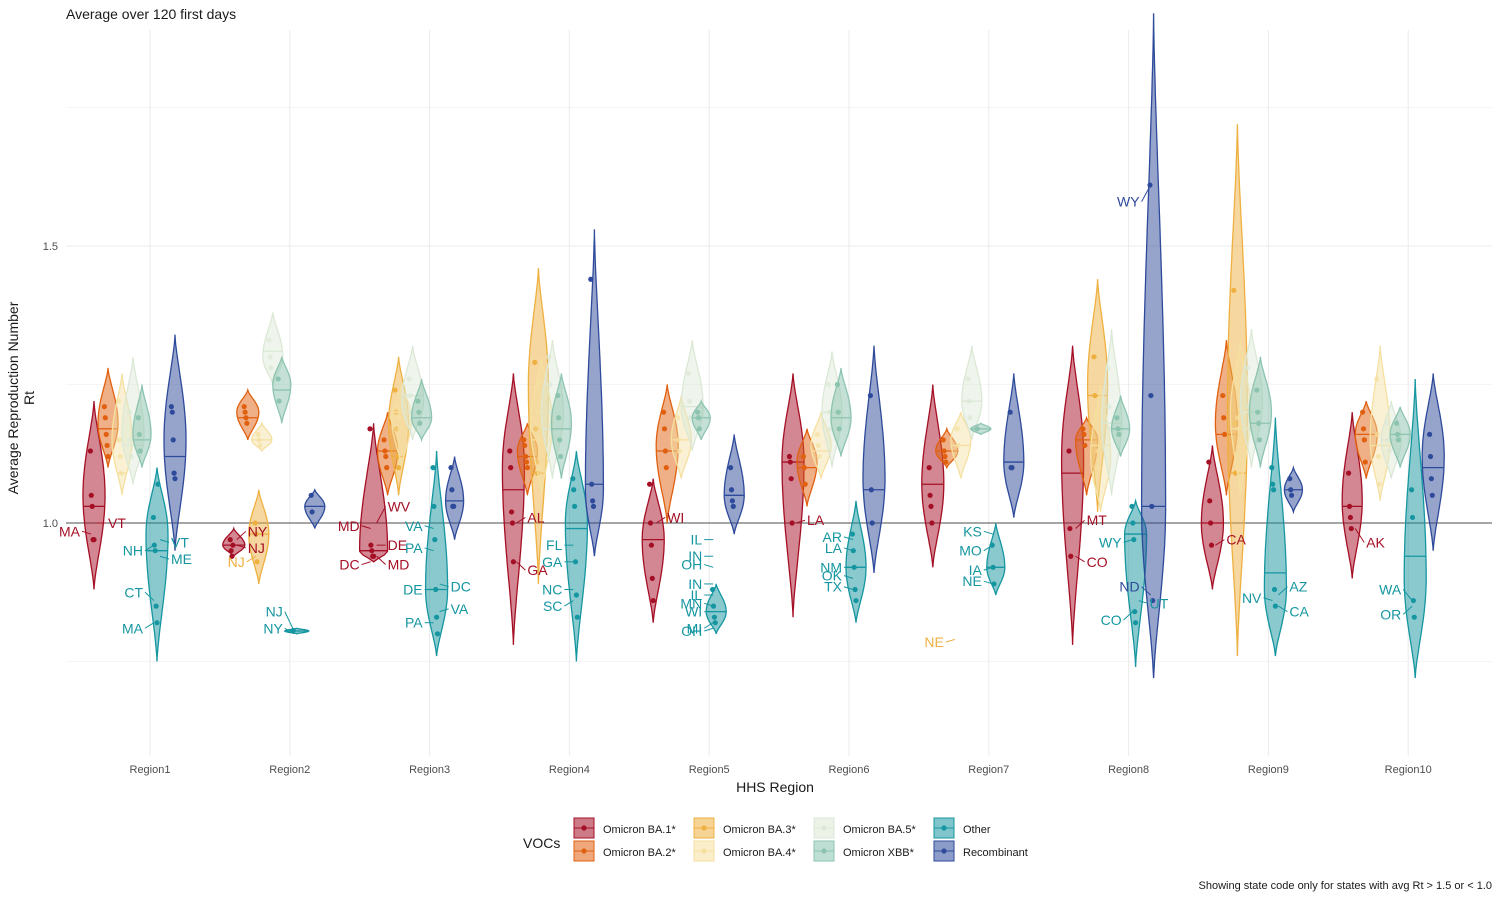 The height and width of the screenshot is (900, 1500). What do you see at coordinates (704, 828) in the screenshot?
I see `legend-swatch-point` at bounding box center [704, 828].